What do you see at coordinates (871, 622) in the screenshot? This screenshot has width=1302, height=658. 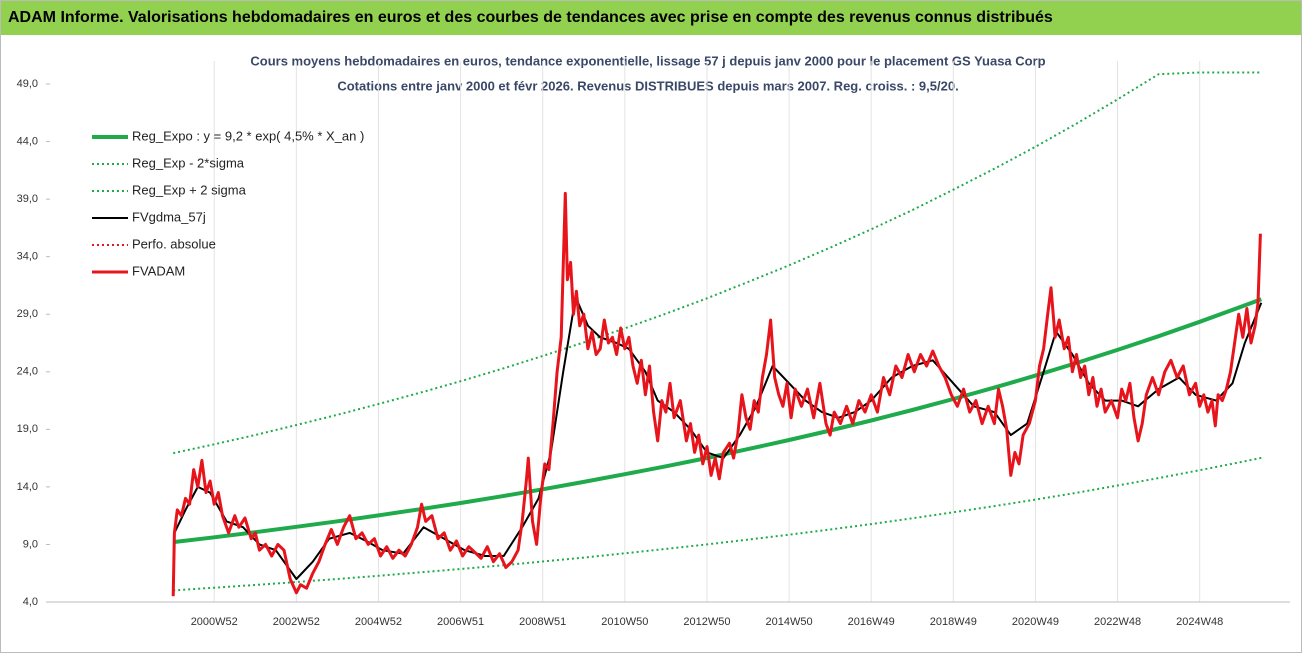 I see `x-tick-label: 2016W49` at bounding box center [871, 622].